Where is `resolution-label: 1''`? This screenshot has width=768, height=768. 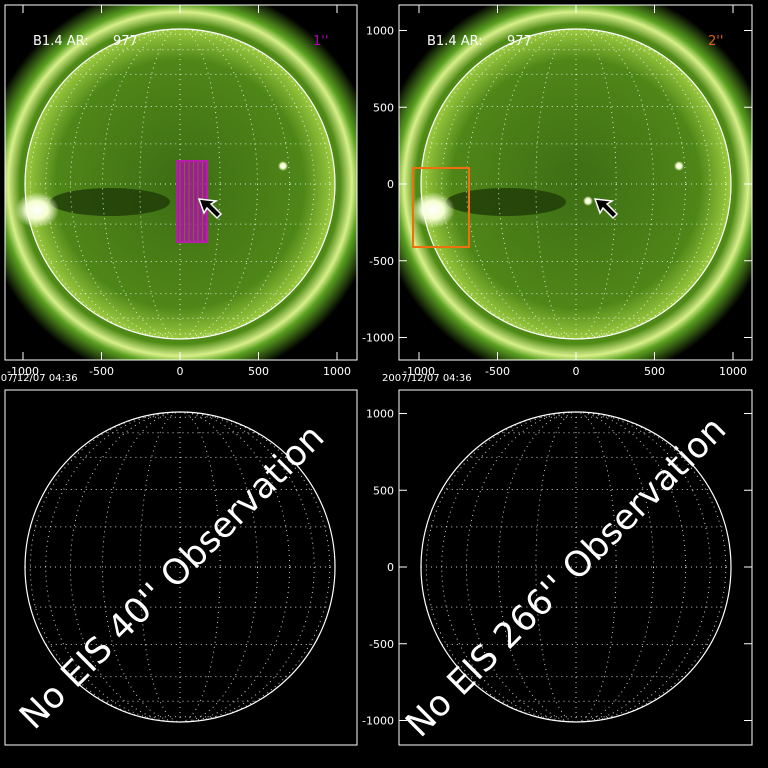 resolution-label: 1'' is located at coordinates (320, 41).